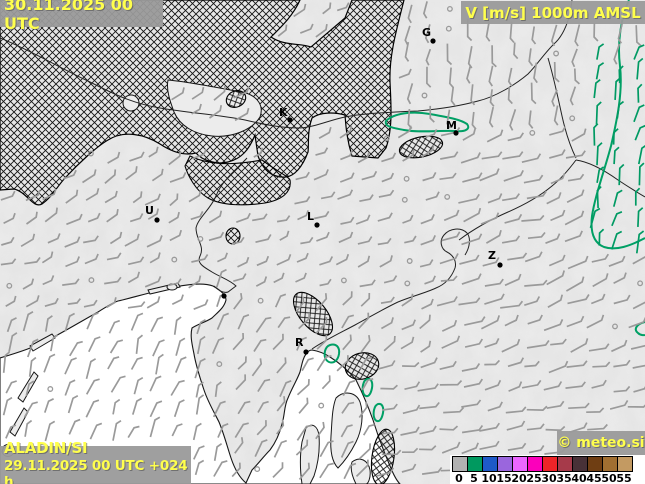 This screenshot has width=645, height=484. Describe the element at coordinates (519, 478) in the screenshot. I see `legend-value: 20` at that location.